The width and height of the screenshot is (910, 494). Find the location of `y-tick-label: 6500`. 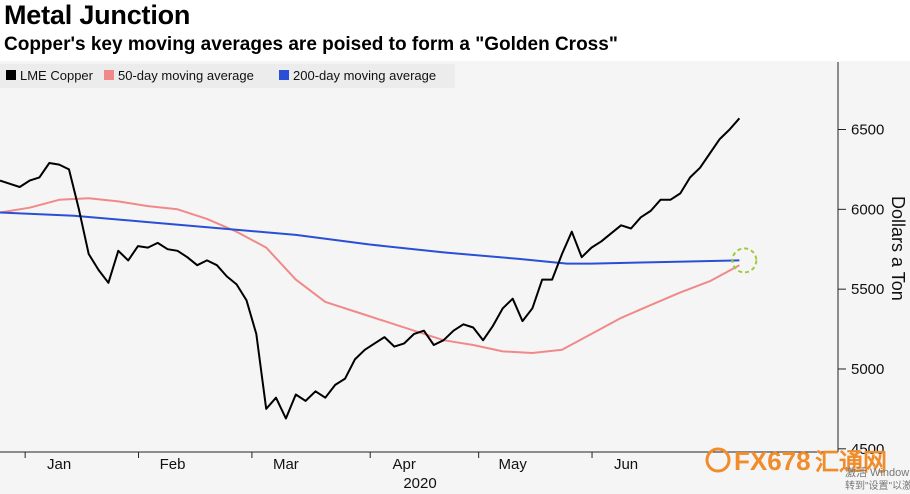

y-tick-label: 6500 is located at coordinates (867, 130).